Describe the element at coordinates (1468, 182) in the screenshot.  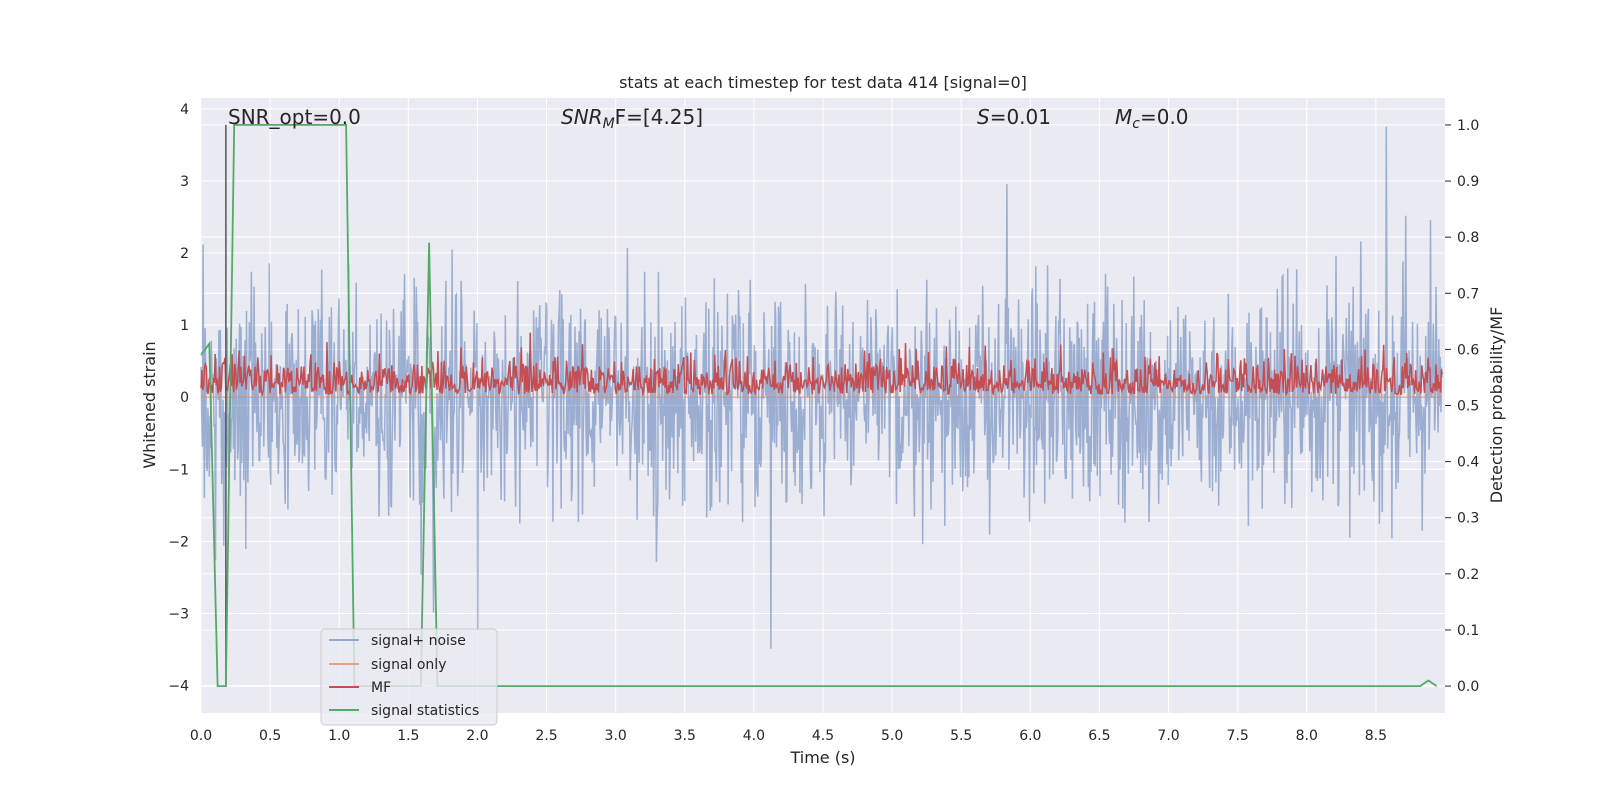
I see `y-tick-label-right: 0.9` at that location.